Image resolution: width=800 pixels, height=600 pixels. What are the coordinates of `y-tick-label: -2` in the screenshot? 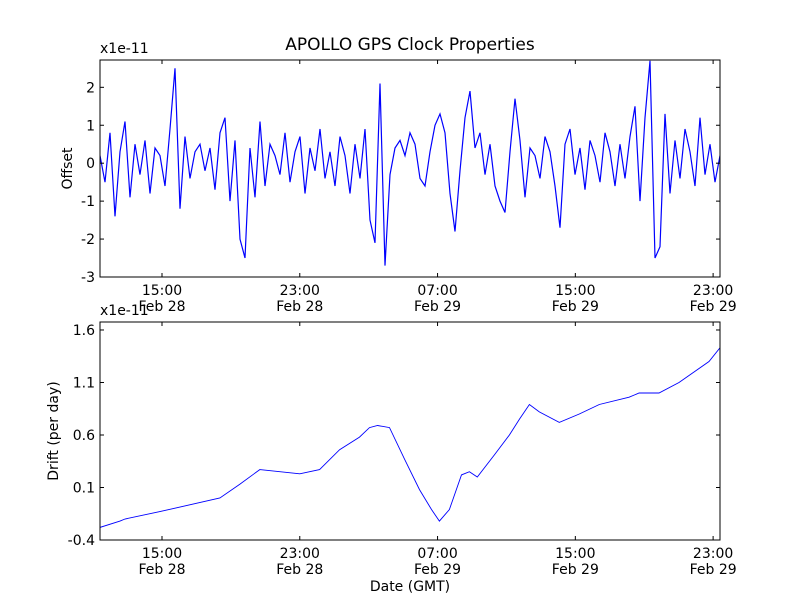 It's located at (88, 240).